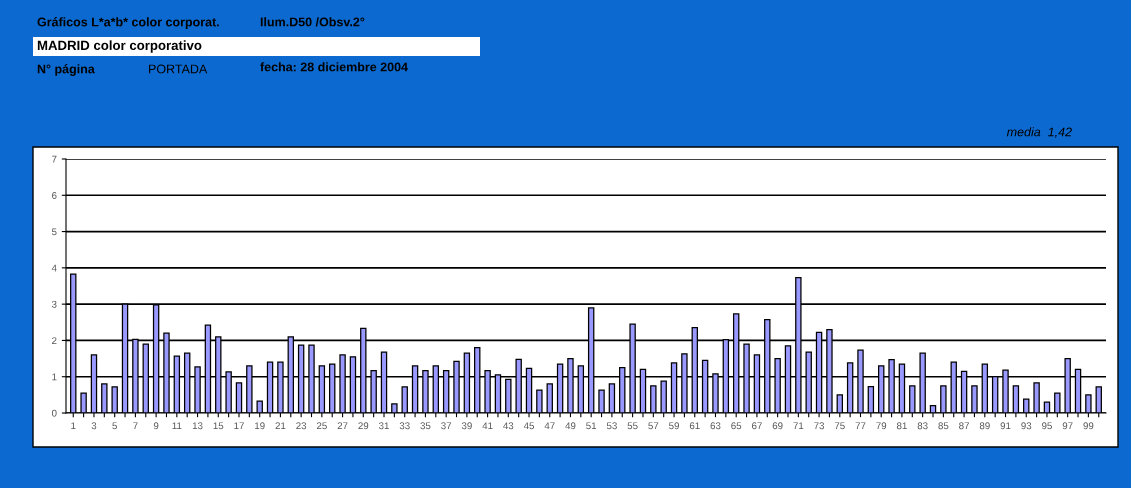  What do you see at coordinates (984, 426) in the screenshot?
I see `x-tick-label: 89` at bounding box center [984, 426].